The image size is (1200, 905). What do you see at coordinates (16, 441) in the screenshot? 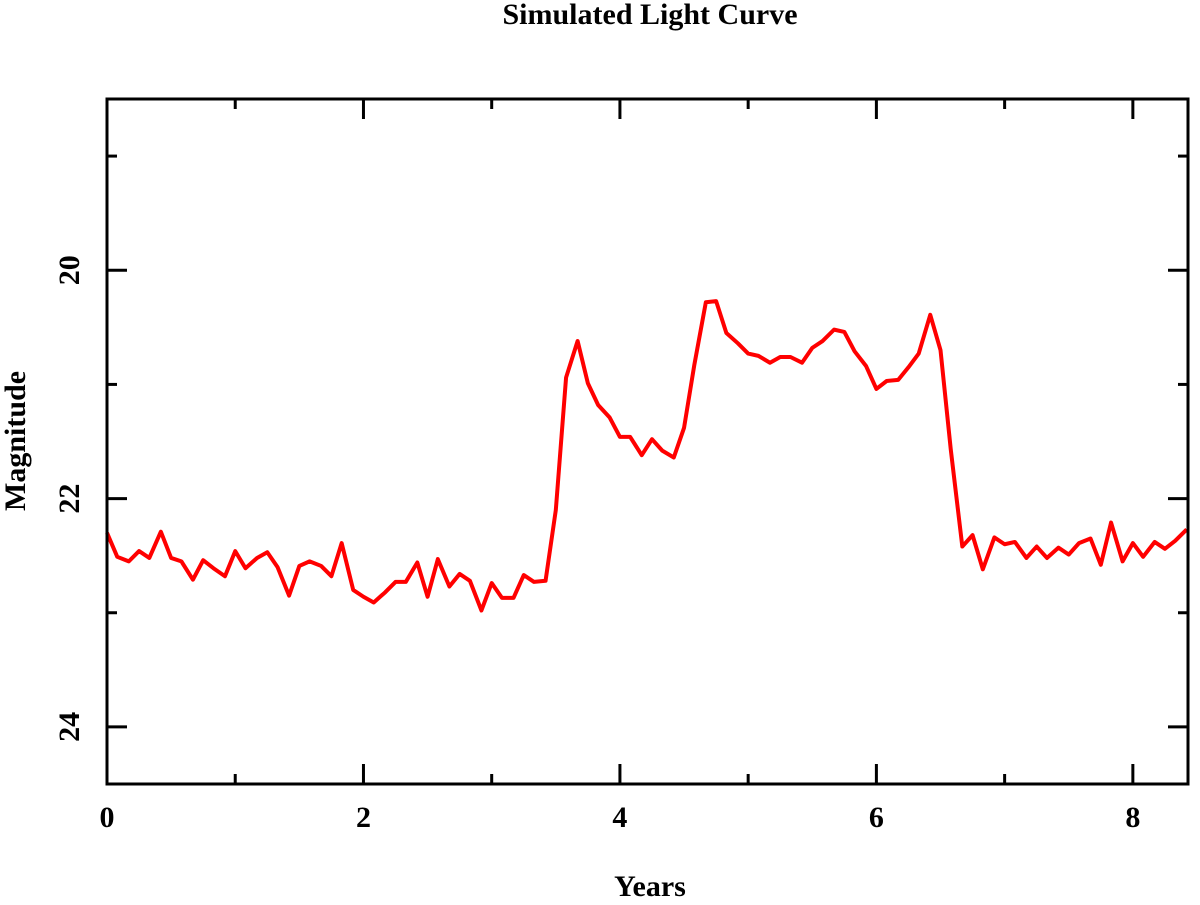
I see `y-axis-label: Magnitude` at bounding box center [16, 441].